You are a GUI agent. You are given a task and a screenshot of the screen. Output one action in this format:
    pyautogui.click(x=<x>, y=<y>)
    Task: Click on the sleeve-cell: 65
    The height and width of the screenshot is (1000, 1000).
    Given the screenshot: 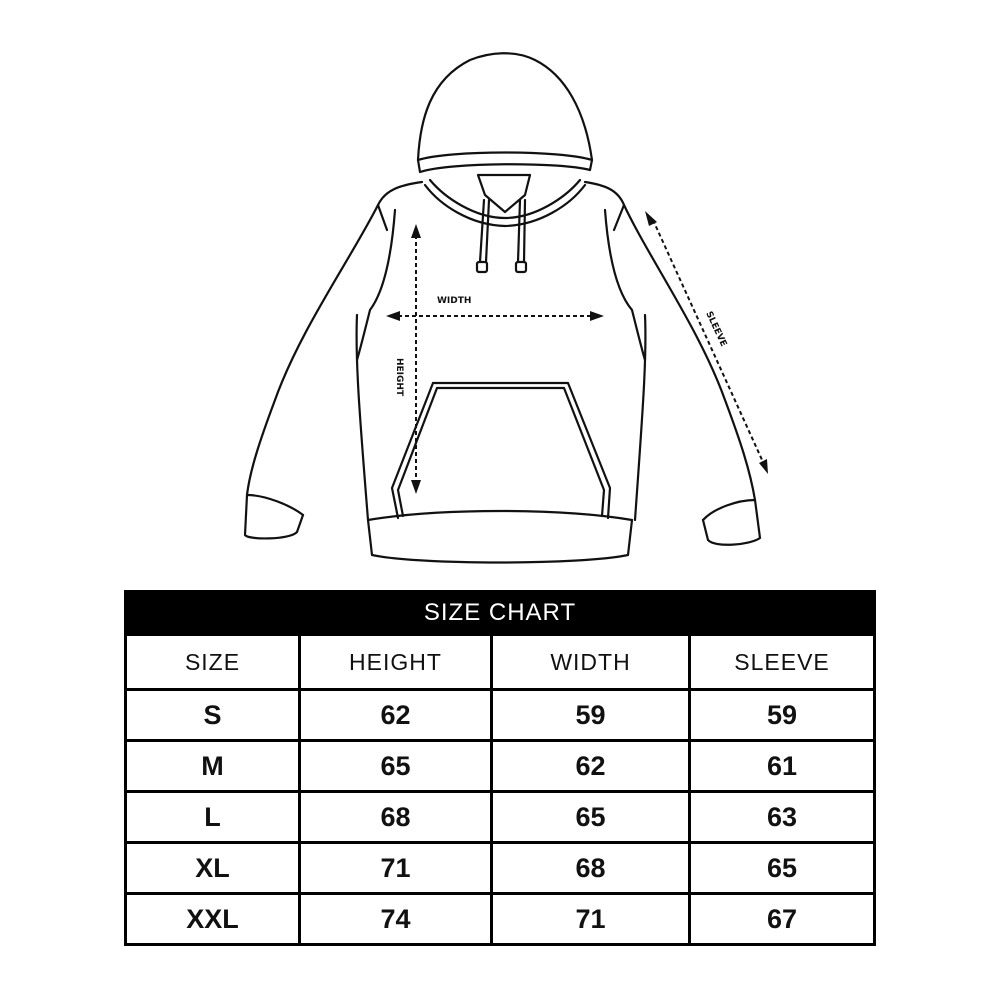 What is the action you would take?
    pyautogui.click(x=782, y=868)
    